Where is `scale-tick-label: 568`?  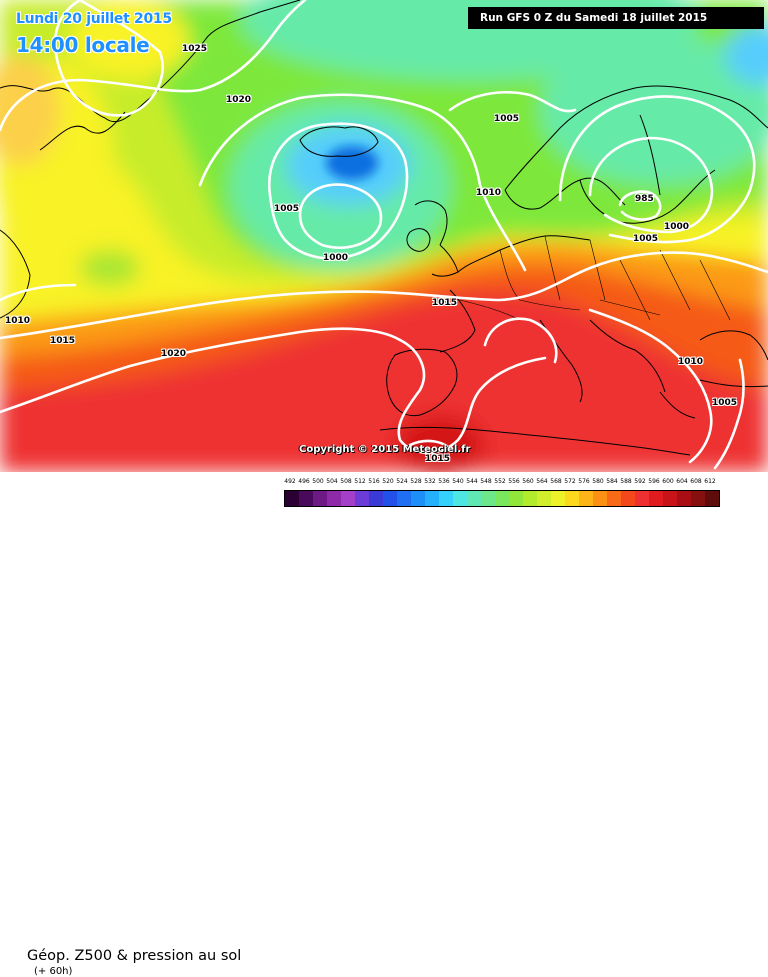
scale-tick-label: 568 is located at coordinates (556, 481).